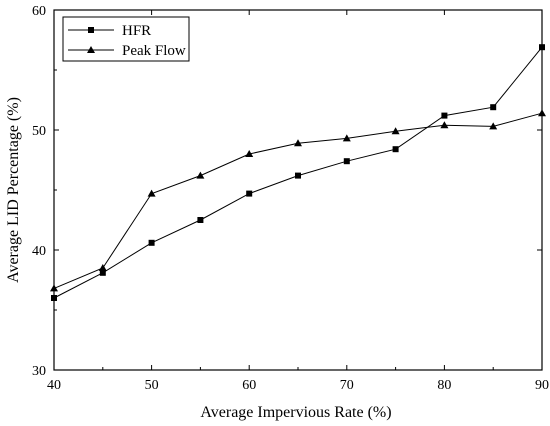 This screenshot has height=426, width=550. What do you see at coordinates (347, 385) in the screenshot?
I see `x-tick-label: 70` at bounding box center [347, 385].